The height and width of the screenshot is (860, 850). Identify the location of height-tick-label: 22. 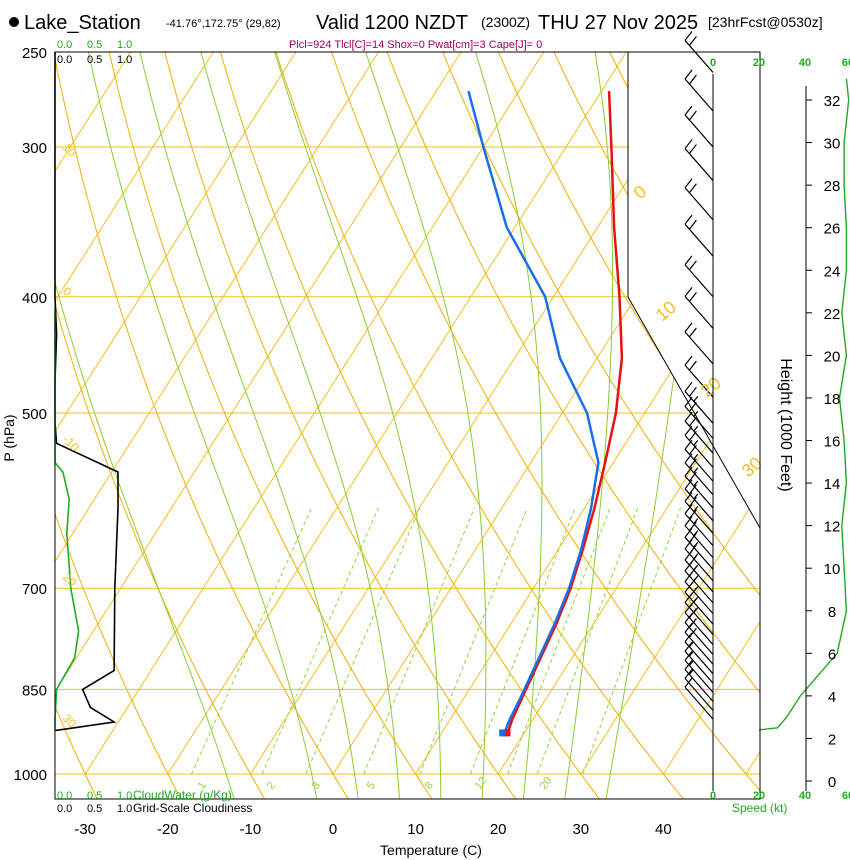
(832, 314).